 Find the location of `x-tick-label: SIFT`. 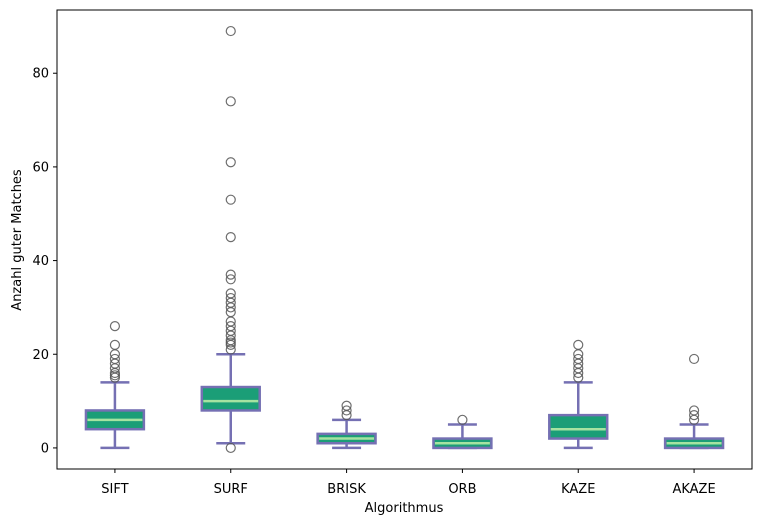

x-tick-label: SIFT is located at coordinates (114, 489).